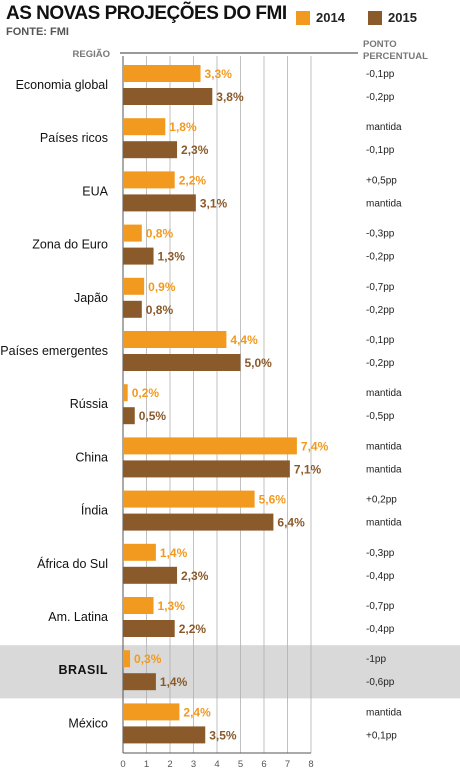 The image size is (460, 770). I want to click on value-label-2014: 1,3%, so click(172, 606).